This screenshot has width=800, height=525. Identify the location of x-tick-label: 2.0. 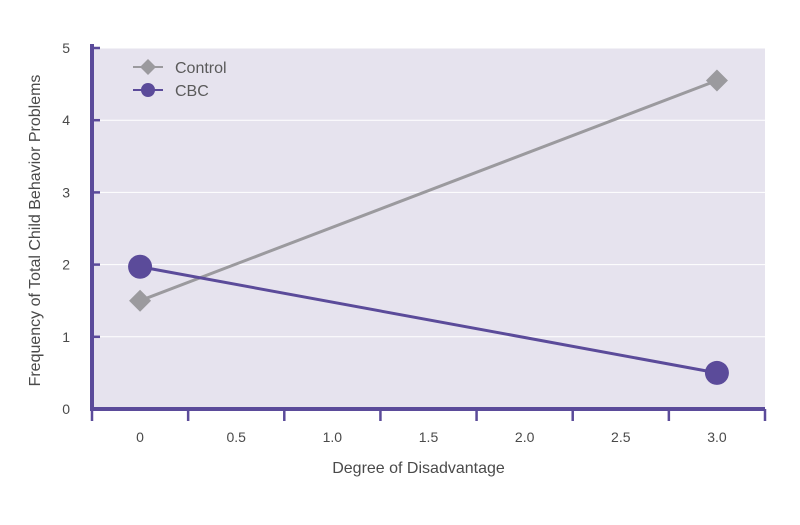
(525, 437).